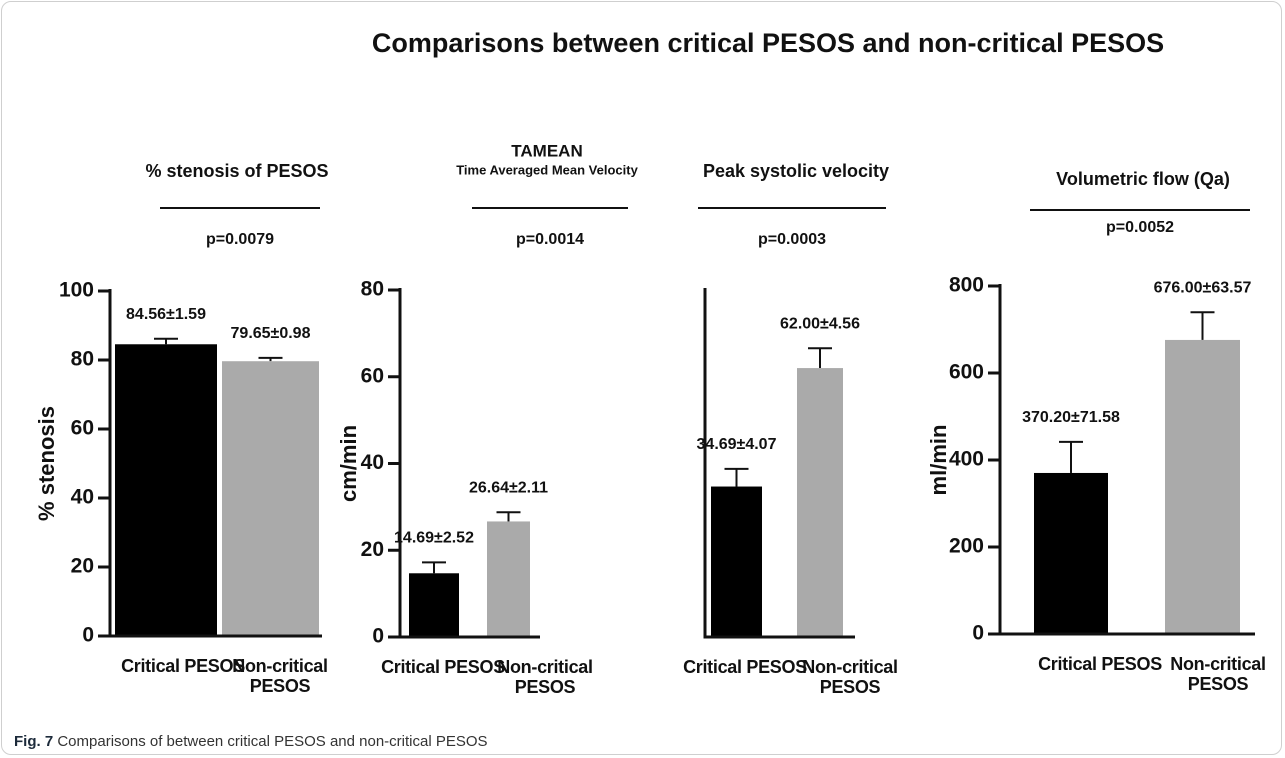 Image resolution: width=1285 pixels, height=758 pixels. Describe the element at coordinates (966, 459) in the screenshot. I see `y-tick-label: 400` at that location.